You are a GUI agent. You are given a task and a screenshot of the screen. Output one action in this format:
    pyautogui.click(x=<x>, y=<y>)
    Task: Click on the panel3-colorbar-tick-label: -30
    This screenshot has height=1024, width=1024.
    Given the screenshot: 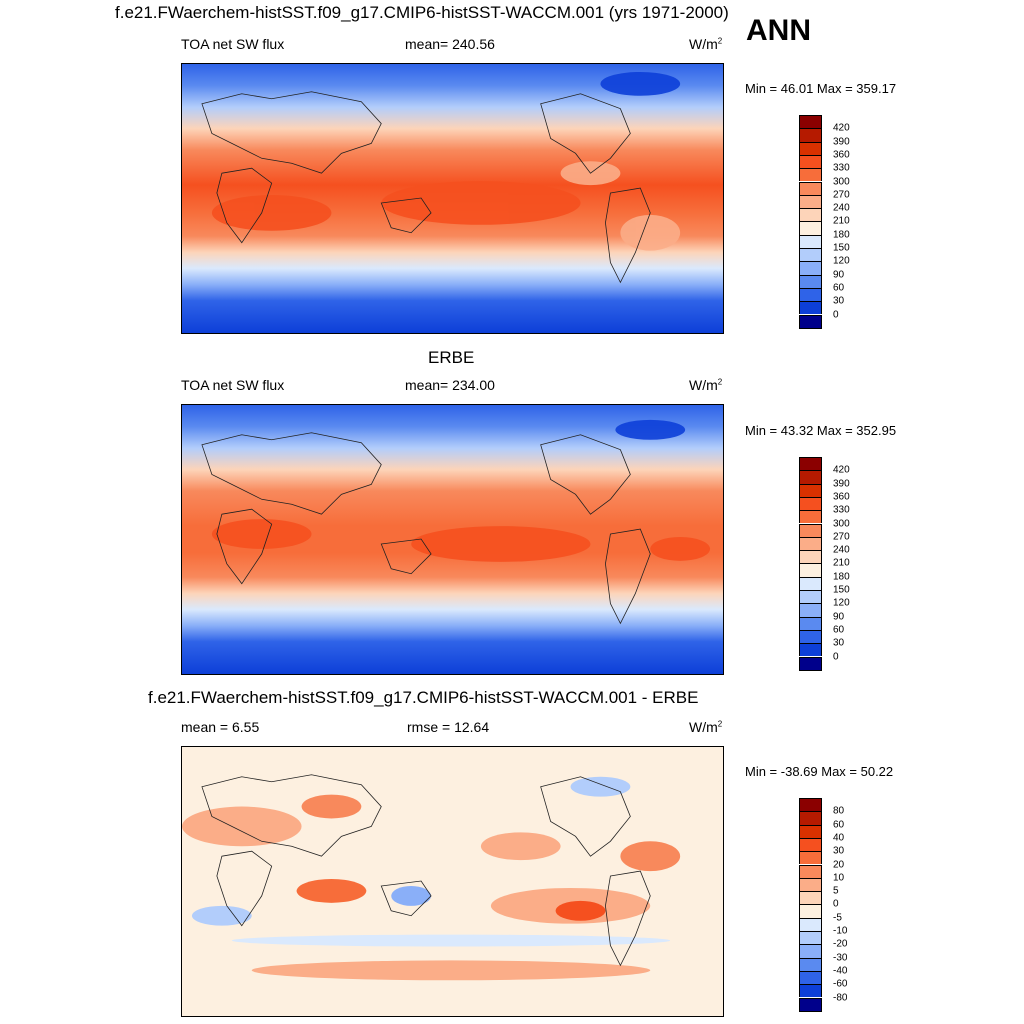 What is the action you would take?
    pyautogui.click(x=840, y=958)
    